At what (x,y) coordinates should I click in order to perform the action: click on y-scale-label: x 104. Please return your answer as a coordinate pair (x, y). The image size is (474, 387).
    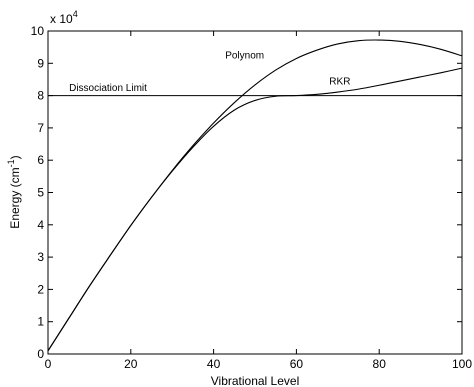
    Looking at the image, I should click on (64, 17).